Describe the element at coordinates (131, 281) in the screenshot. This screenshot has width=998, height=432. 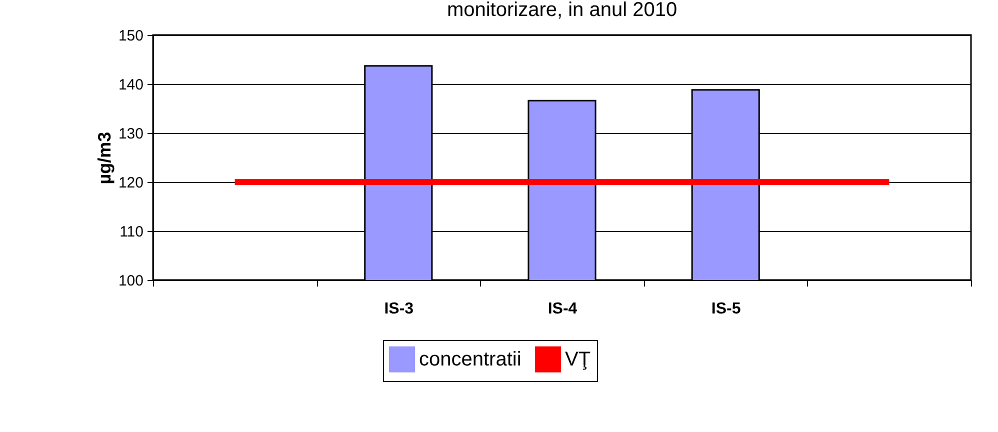
I see `y-tick-label: 100` at that location.